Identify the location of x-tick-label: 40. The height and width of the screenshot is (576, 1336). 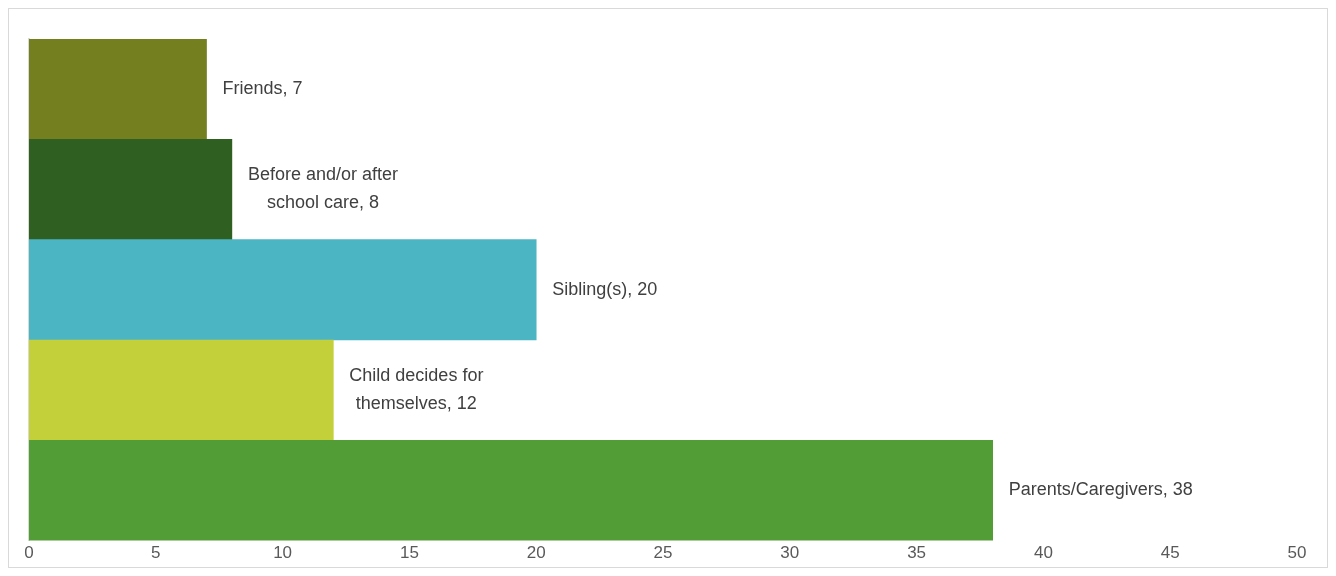
(1043, 553).